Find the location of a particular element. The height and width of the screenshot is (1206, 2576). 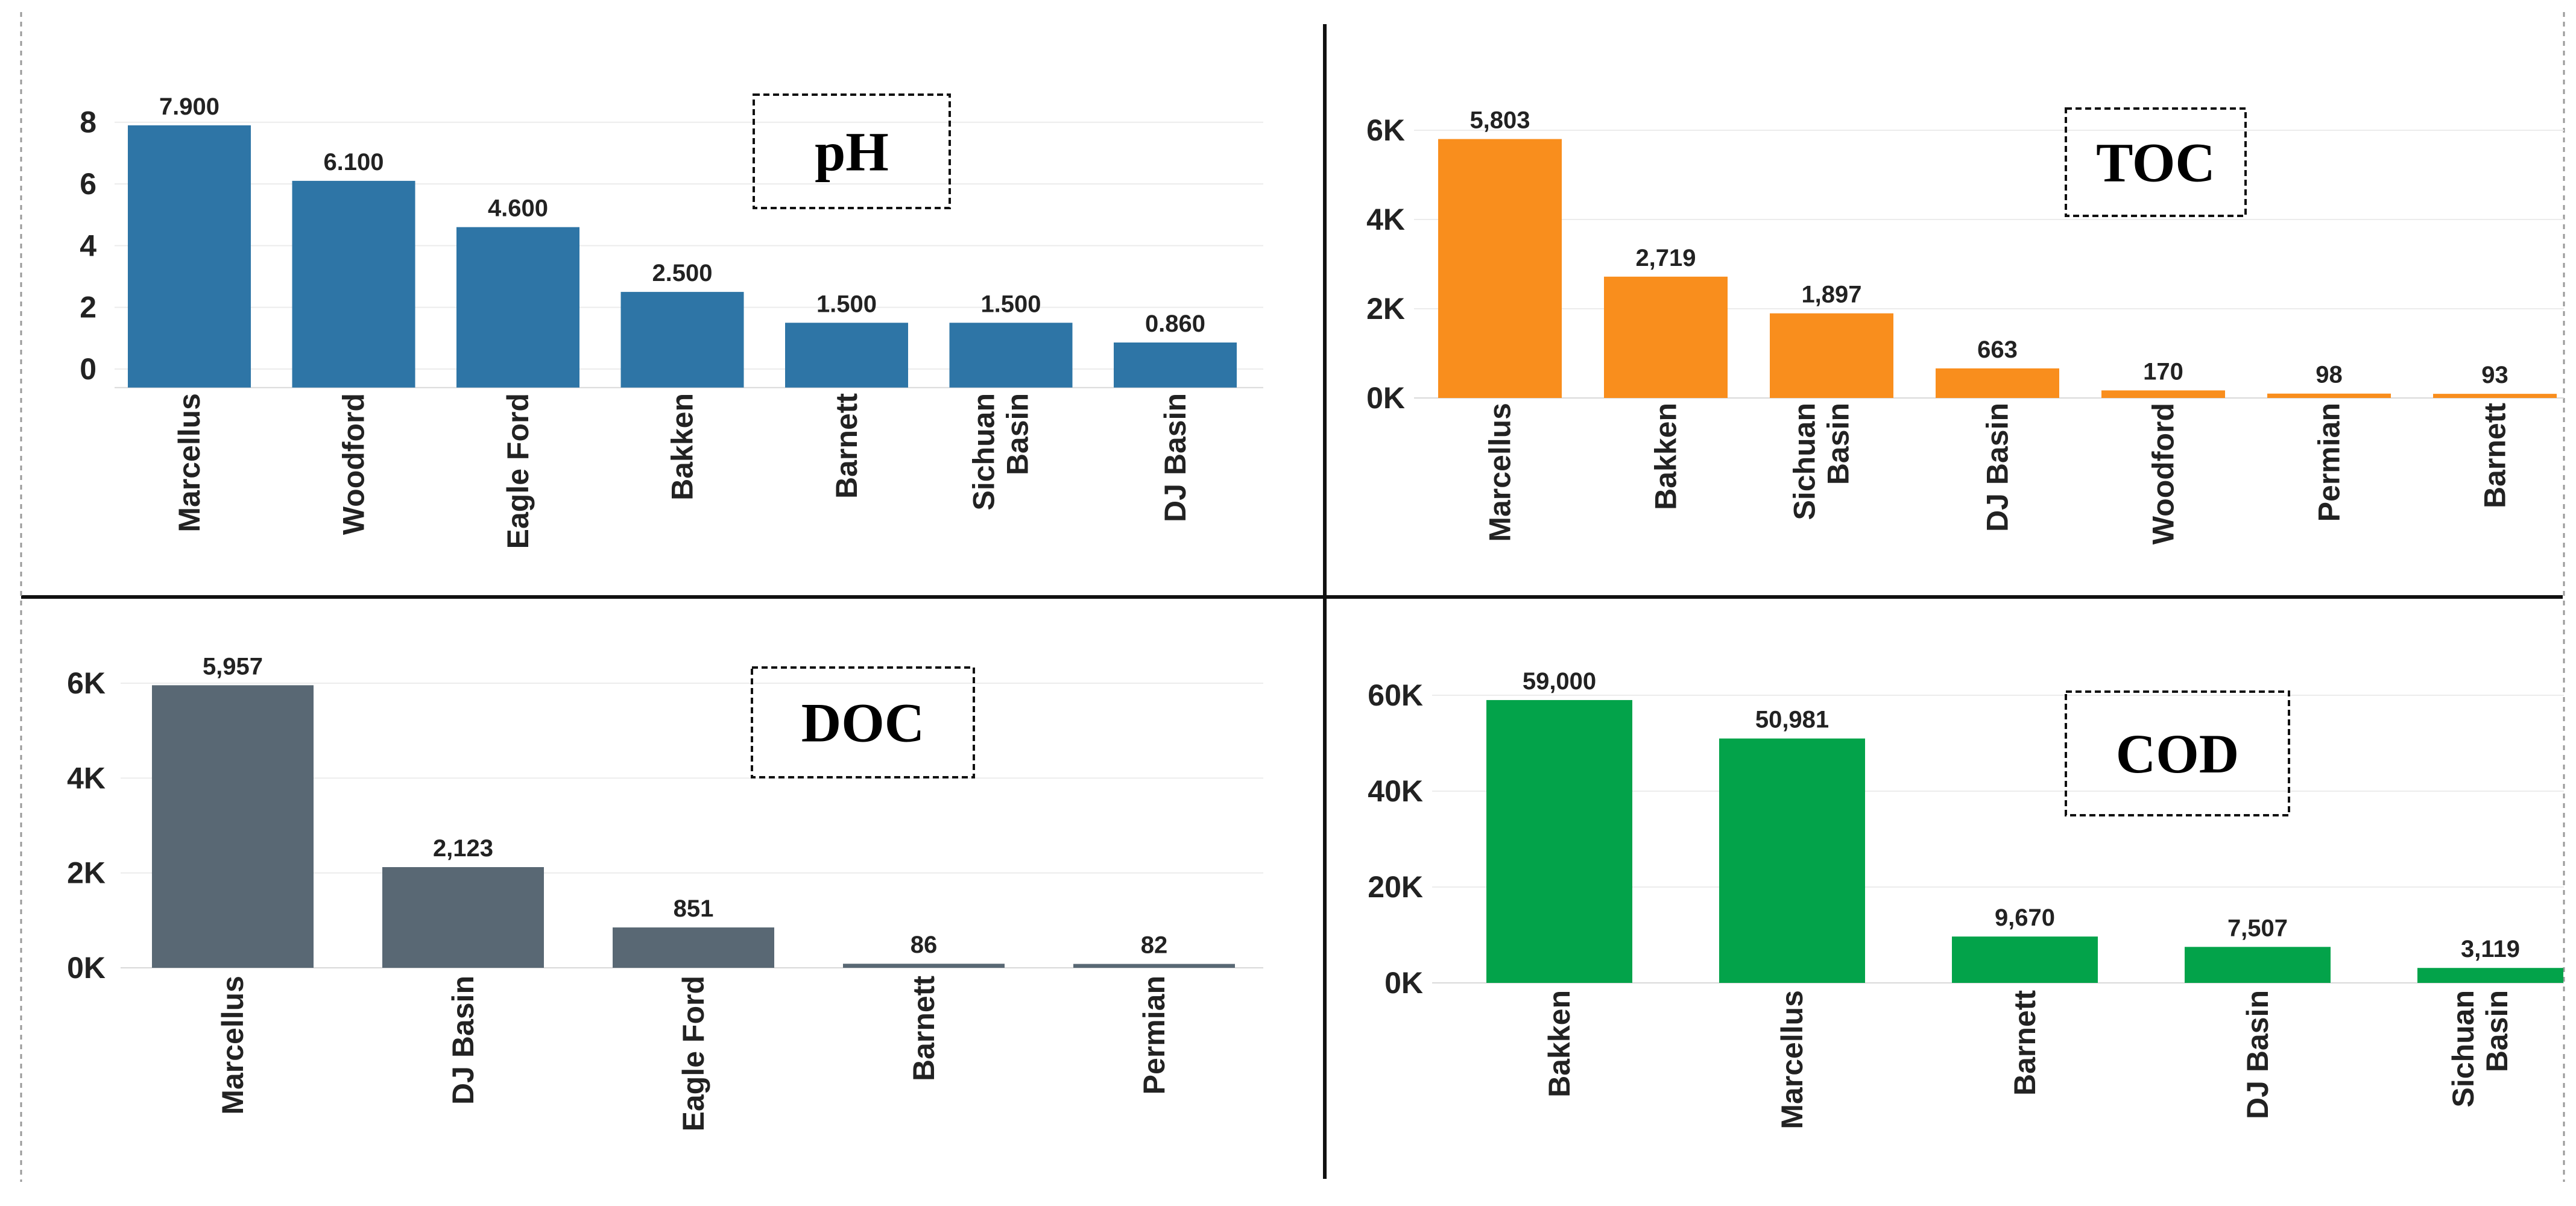

bar-woodford is located at coordinates (353, 284).